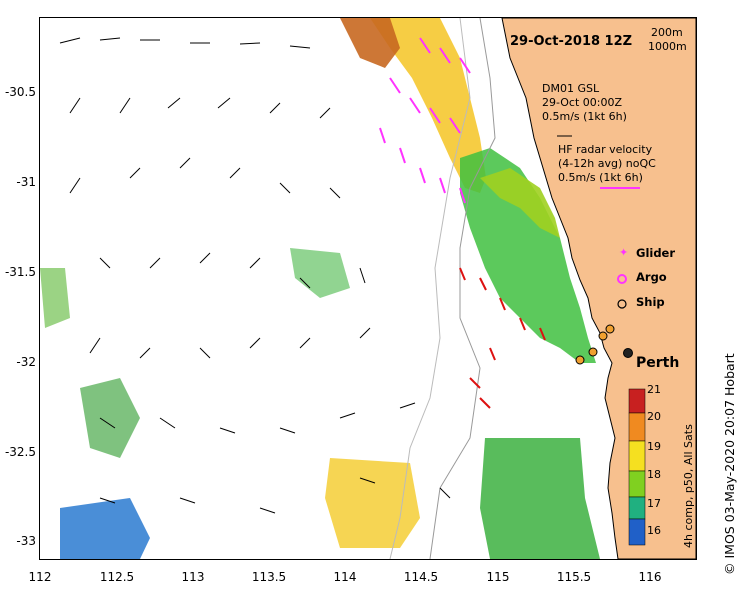 This screenshot has width=739, height=592. Describe the element at coordinates (667, 46) in the screenshot. I see `depth-contour-label: 1000m` at that location.